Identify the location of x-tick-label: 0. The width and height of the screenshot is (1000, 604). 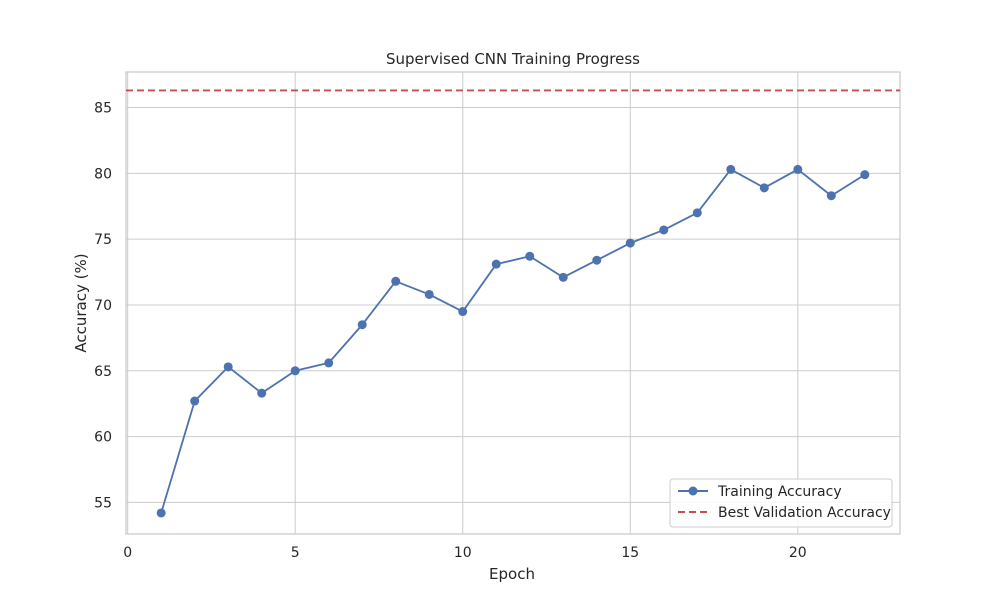
(127, 553).